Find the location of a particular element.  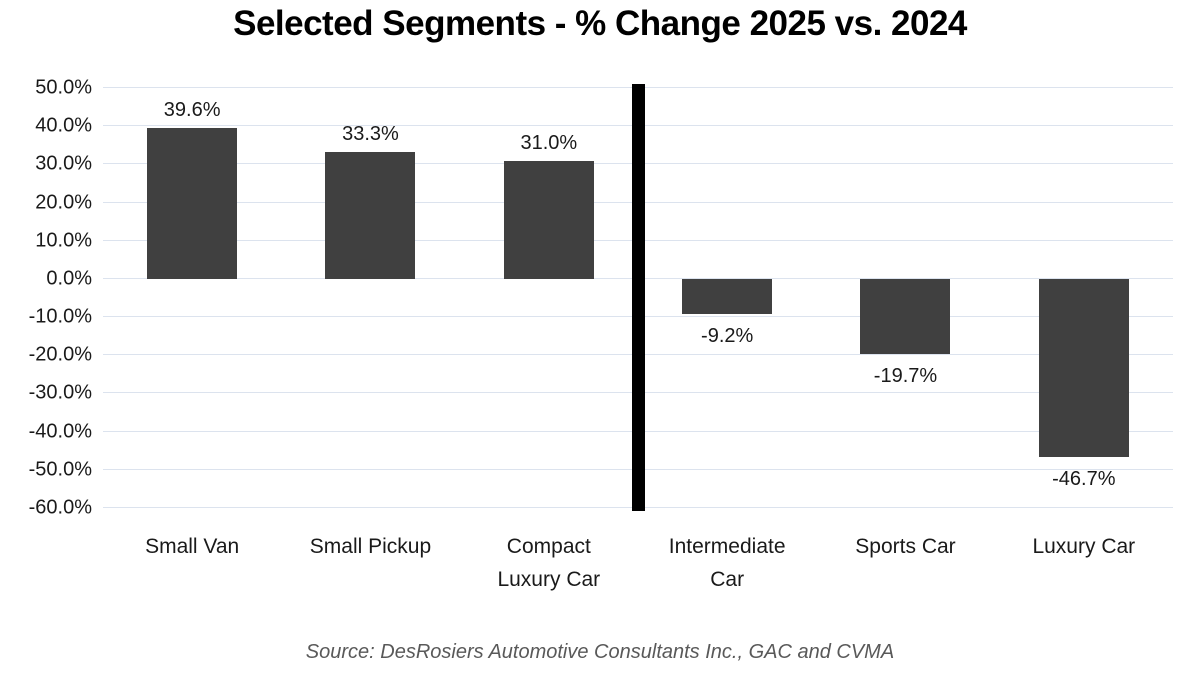

y-axis-tick-label: 10.0% is located at coordinates (63, 240).